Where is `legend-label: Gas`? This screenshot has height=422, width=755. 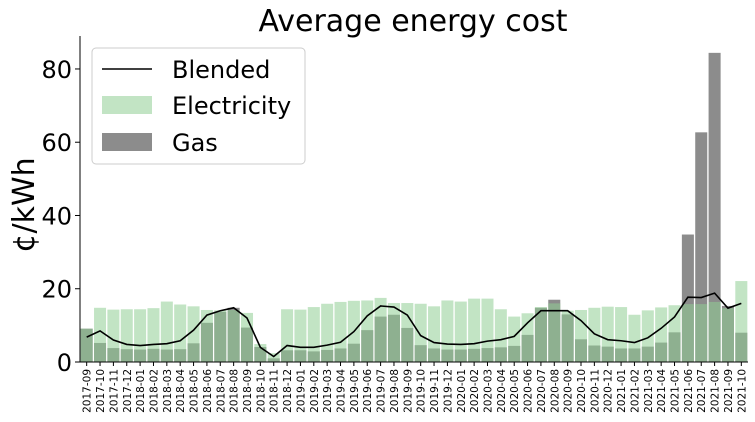
legend-label: Gas is located at coordinates (195, 143).